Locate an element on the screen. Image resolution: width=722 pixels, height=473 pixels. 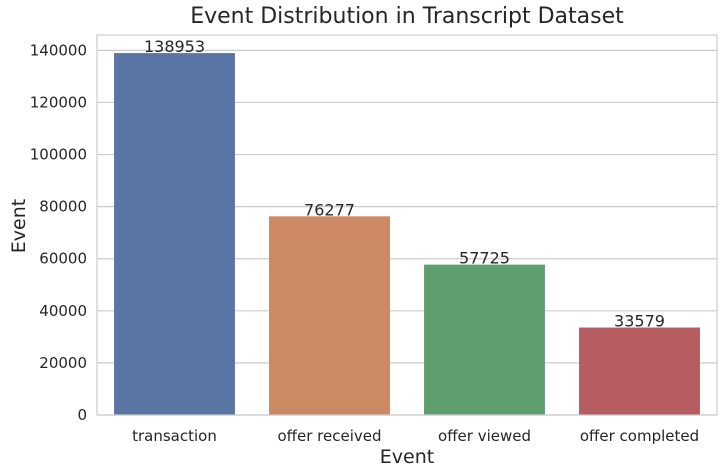
y-tick-label: 80000 is located at coordinates (63, 207).